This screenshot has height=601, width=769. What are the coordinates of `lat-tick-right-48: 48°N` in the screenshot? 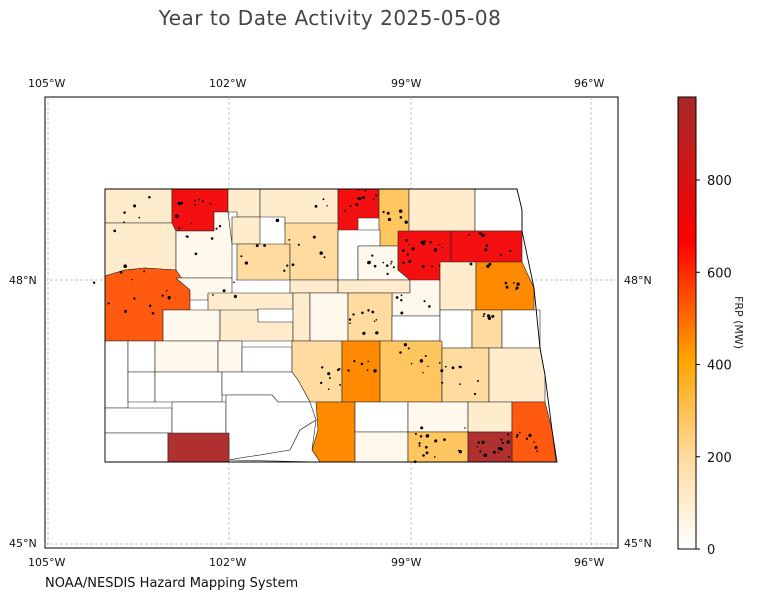 It's located at (638, 280).